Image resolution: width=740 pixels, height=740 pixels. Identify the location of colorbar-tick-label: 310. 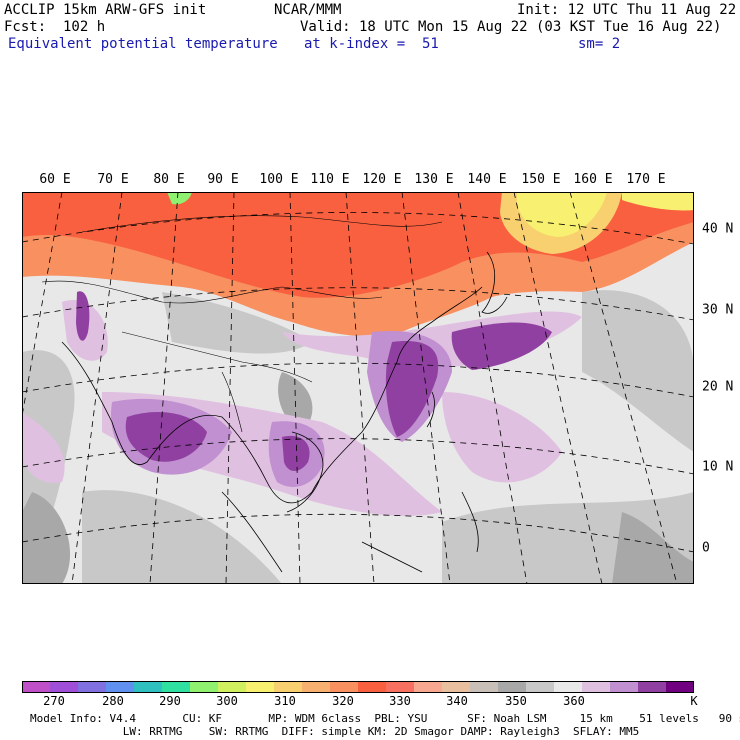
(285, 701).